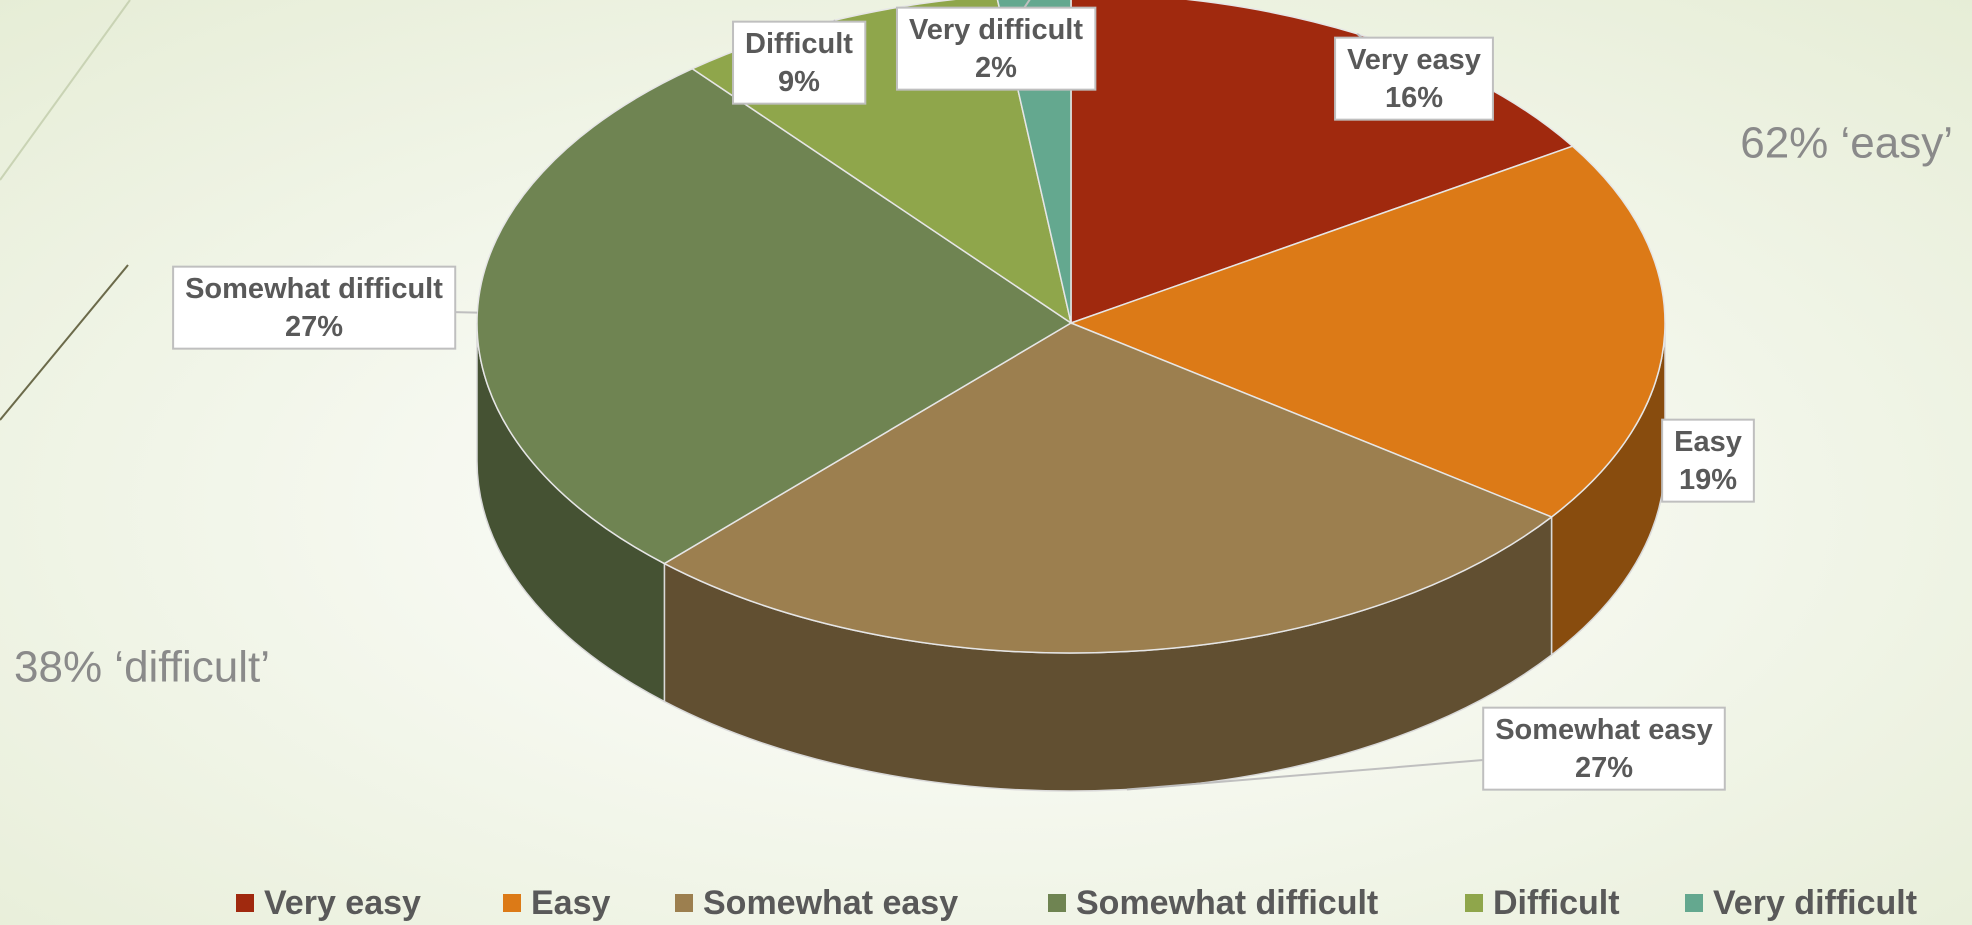 This screenshot has height=925, width=1972. I want to click on data-label: Easy 19%, so click(1708, 461).